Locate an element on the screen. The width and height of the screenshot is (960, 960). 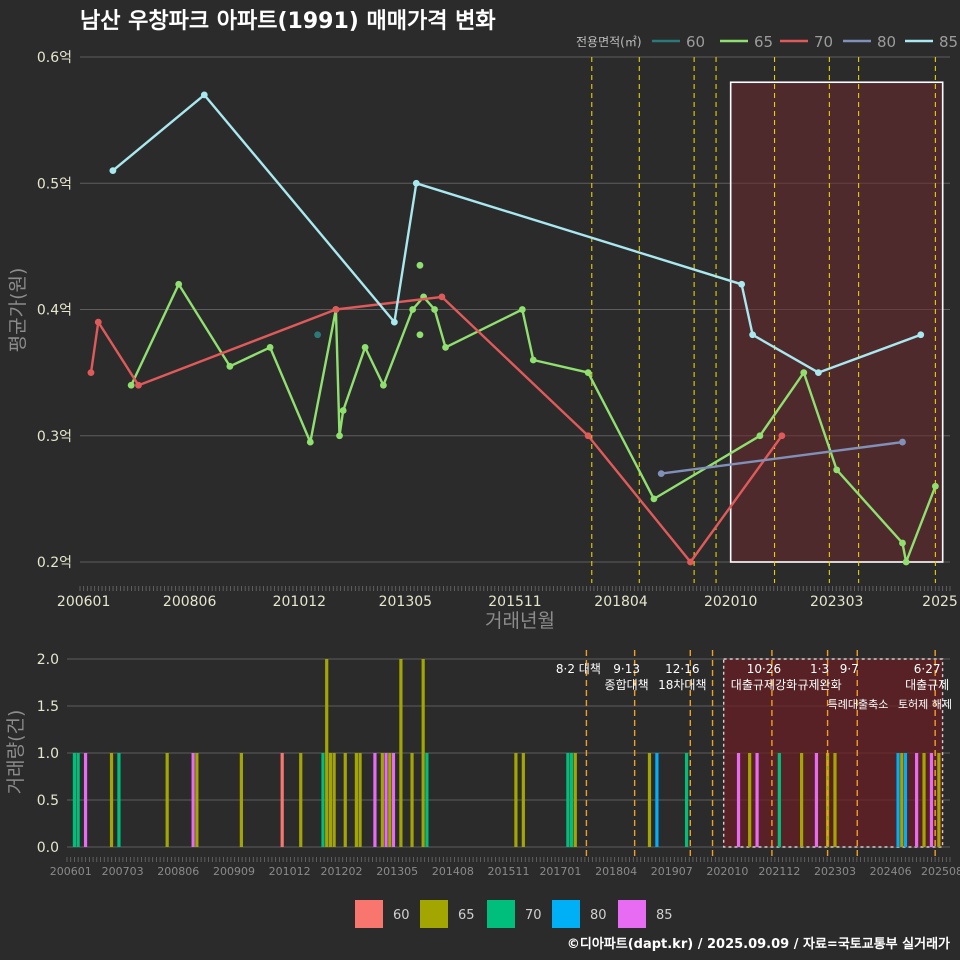
y-tick-label: 0.4억 is located at coordinates (54, 311).